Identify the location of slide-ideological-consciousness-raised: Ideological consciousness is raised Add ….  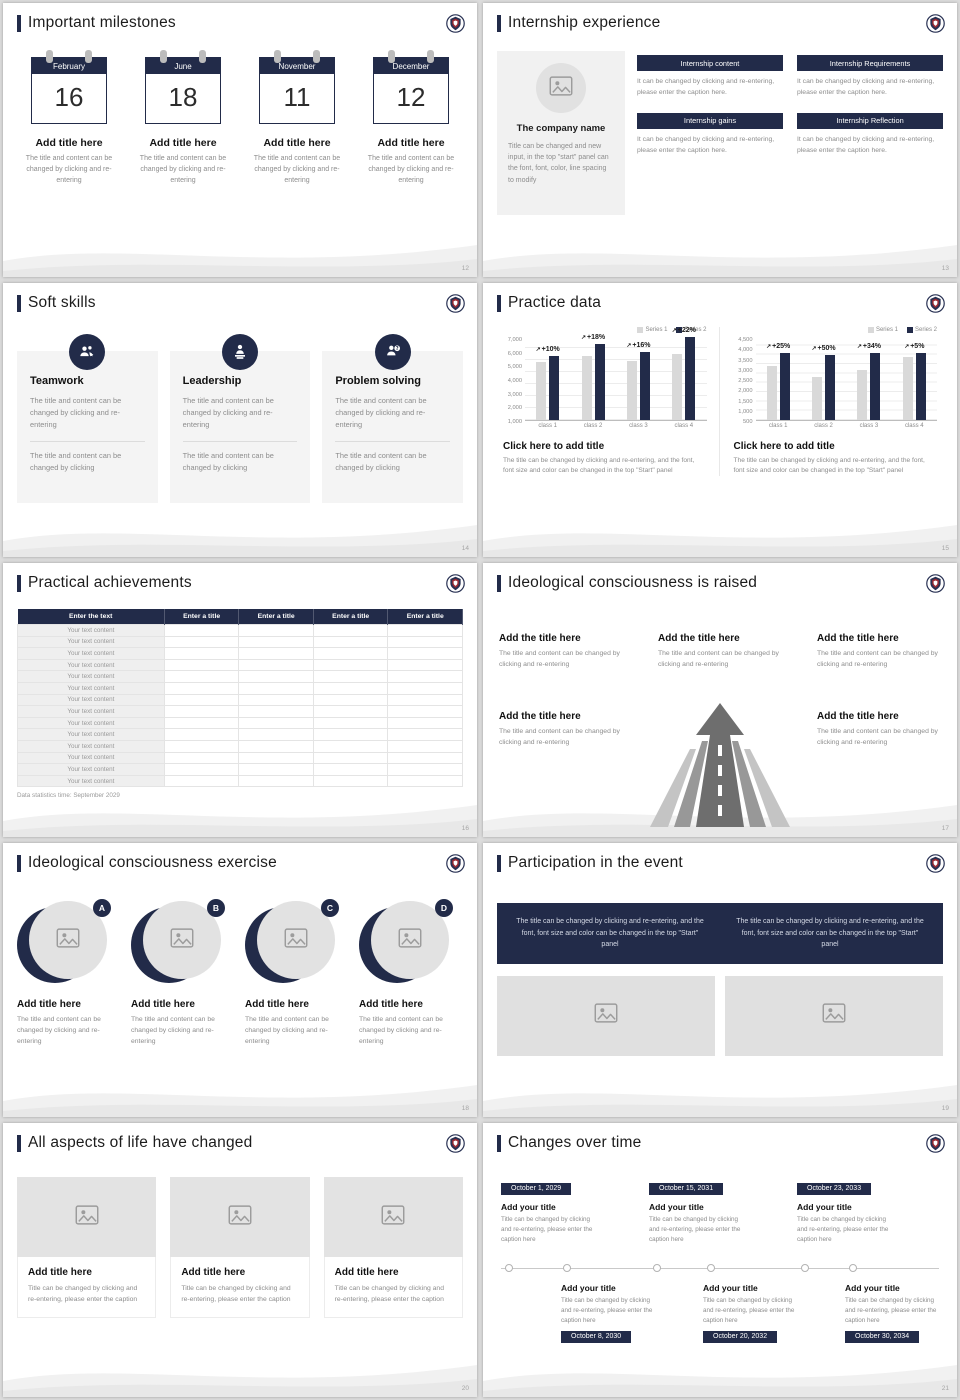
(720, 700).